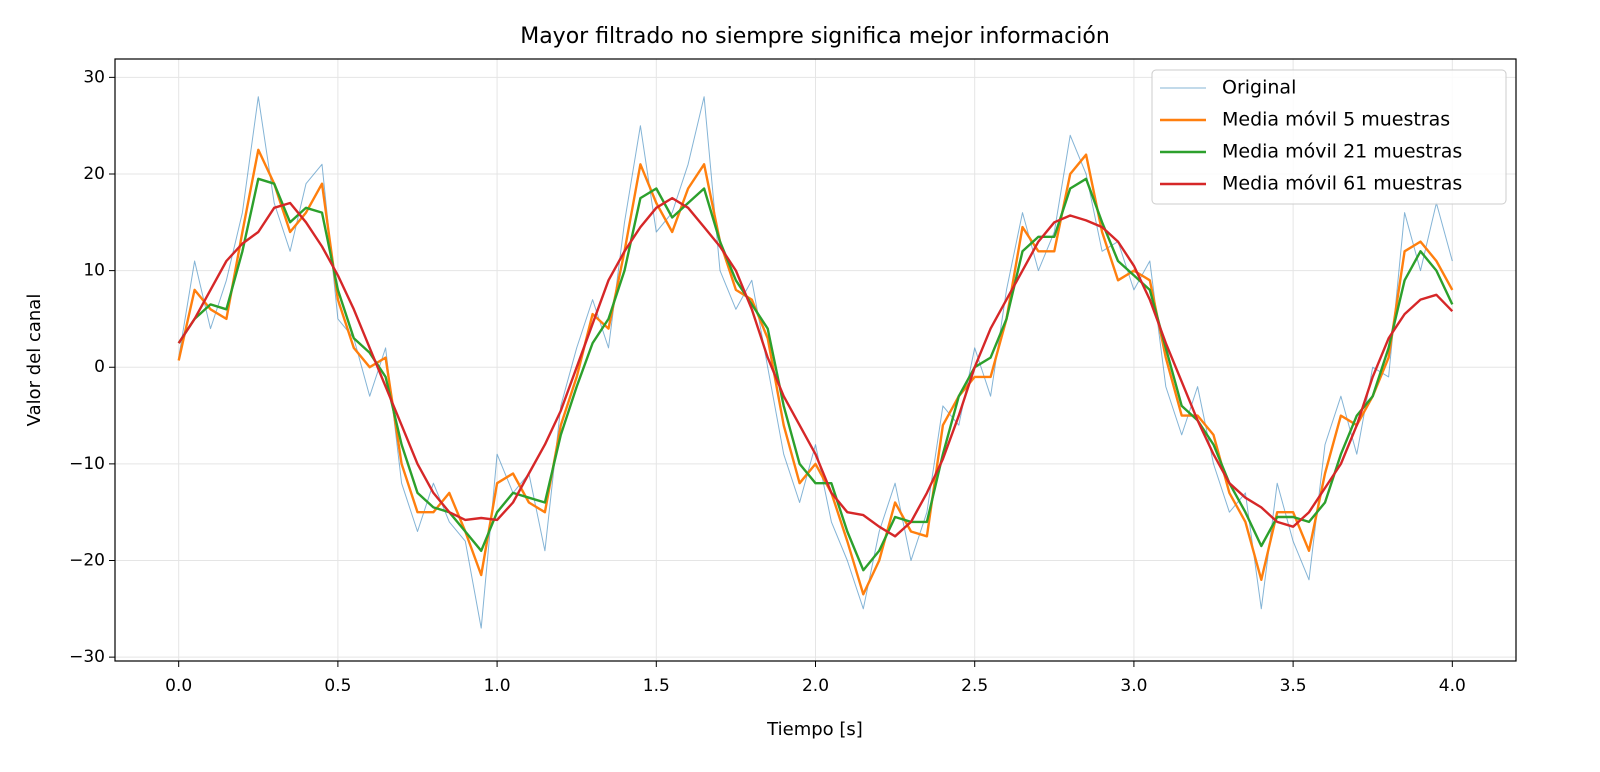 This screenshot has height=772, width=1600. I want to click on x-tick-label: 2.0, so click(815, 686).